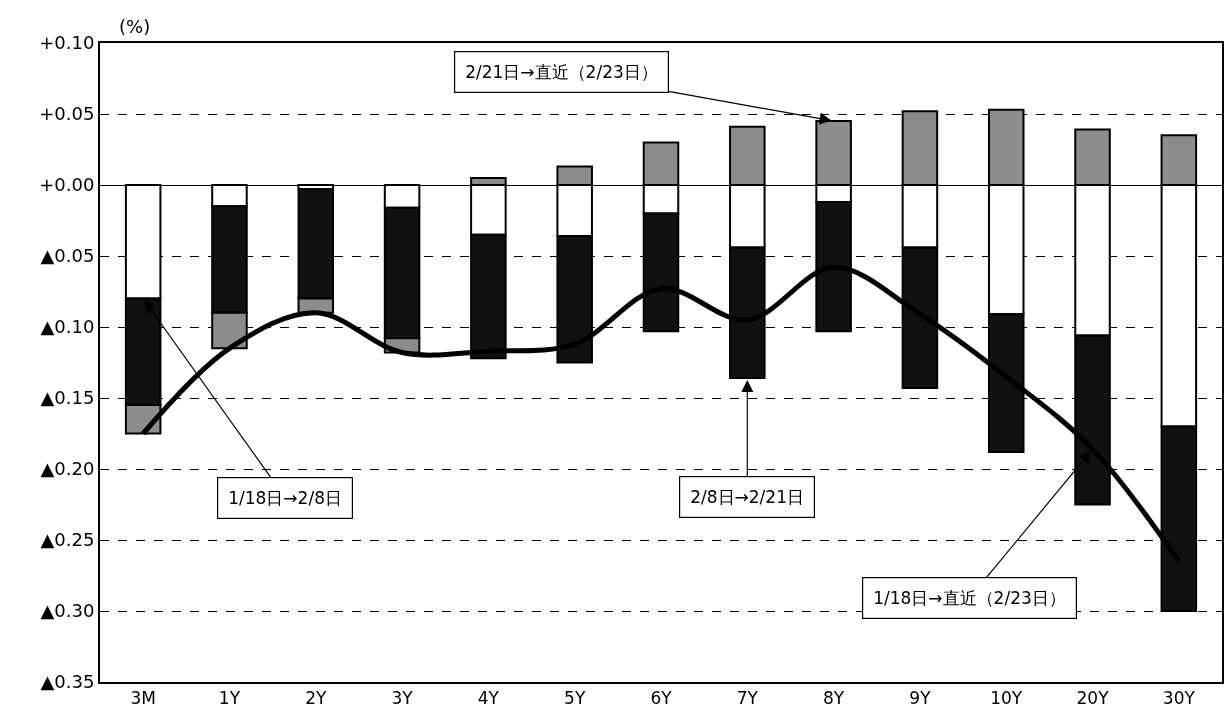 Image resolution: width=1228 pixels, height=722 pixels. What do you see at coordinates (67, 185) in the screenshot?
I see `y-tick-label: +0.00` at bounding box center [67, 185].